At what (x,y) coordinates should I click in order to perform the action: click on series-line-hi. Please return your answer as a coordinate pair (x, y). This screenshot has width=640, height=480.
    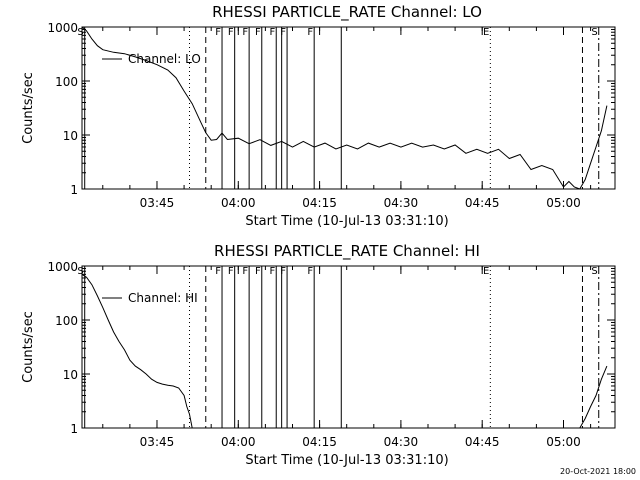
    Looking at the image, I should click on (137, 351).